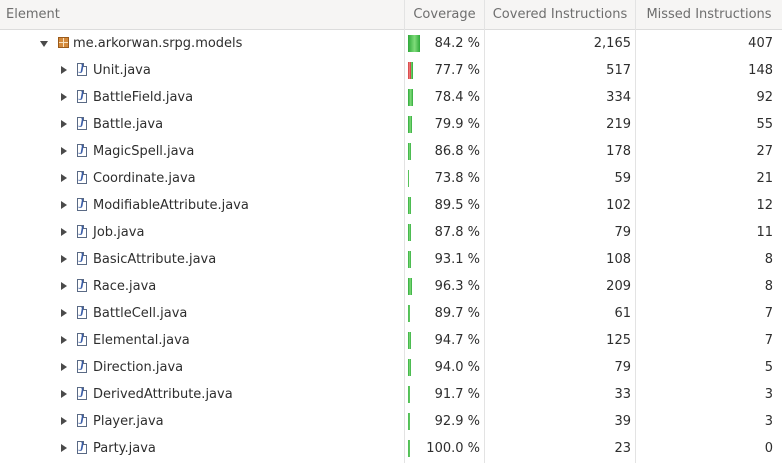 The width and height of the screenshot is (782, 463). I want to click on coverage-percent: 89.7 %, so click(457, 313).